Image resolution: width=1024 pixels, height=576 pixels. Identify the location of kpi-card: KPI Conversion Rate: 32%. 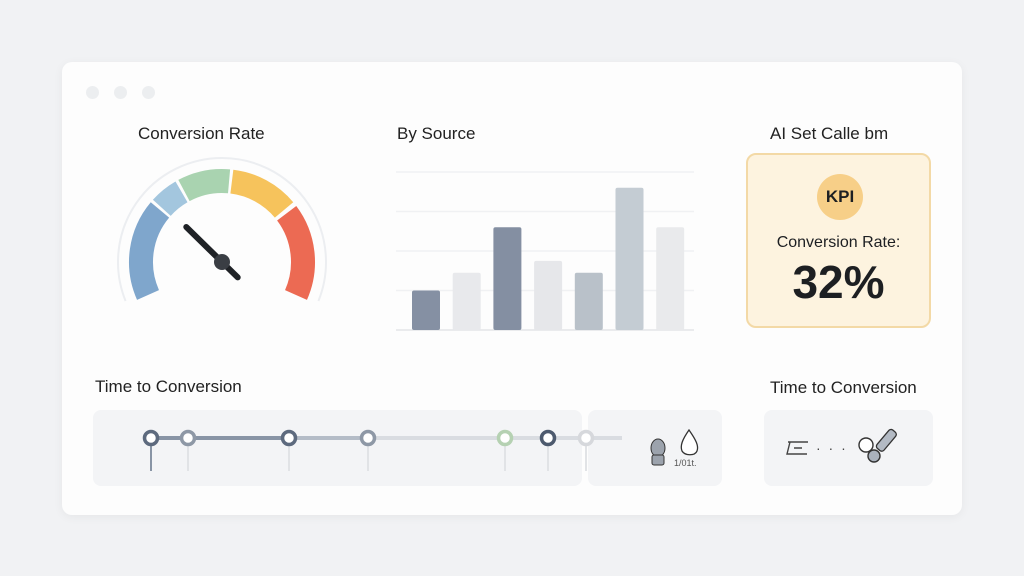
(838, 240).